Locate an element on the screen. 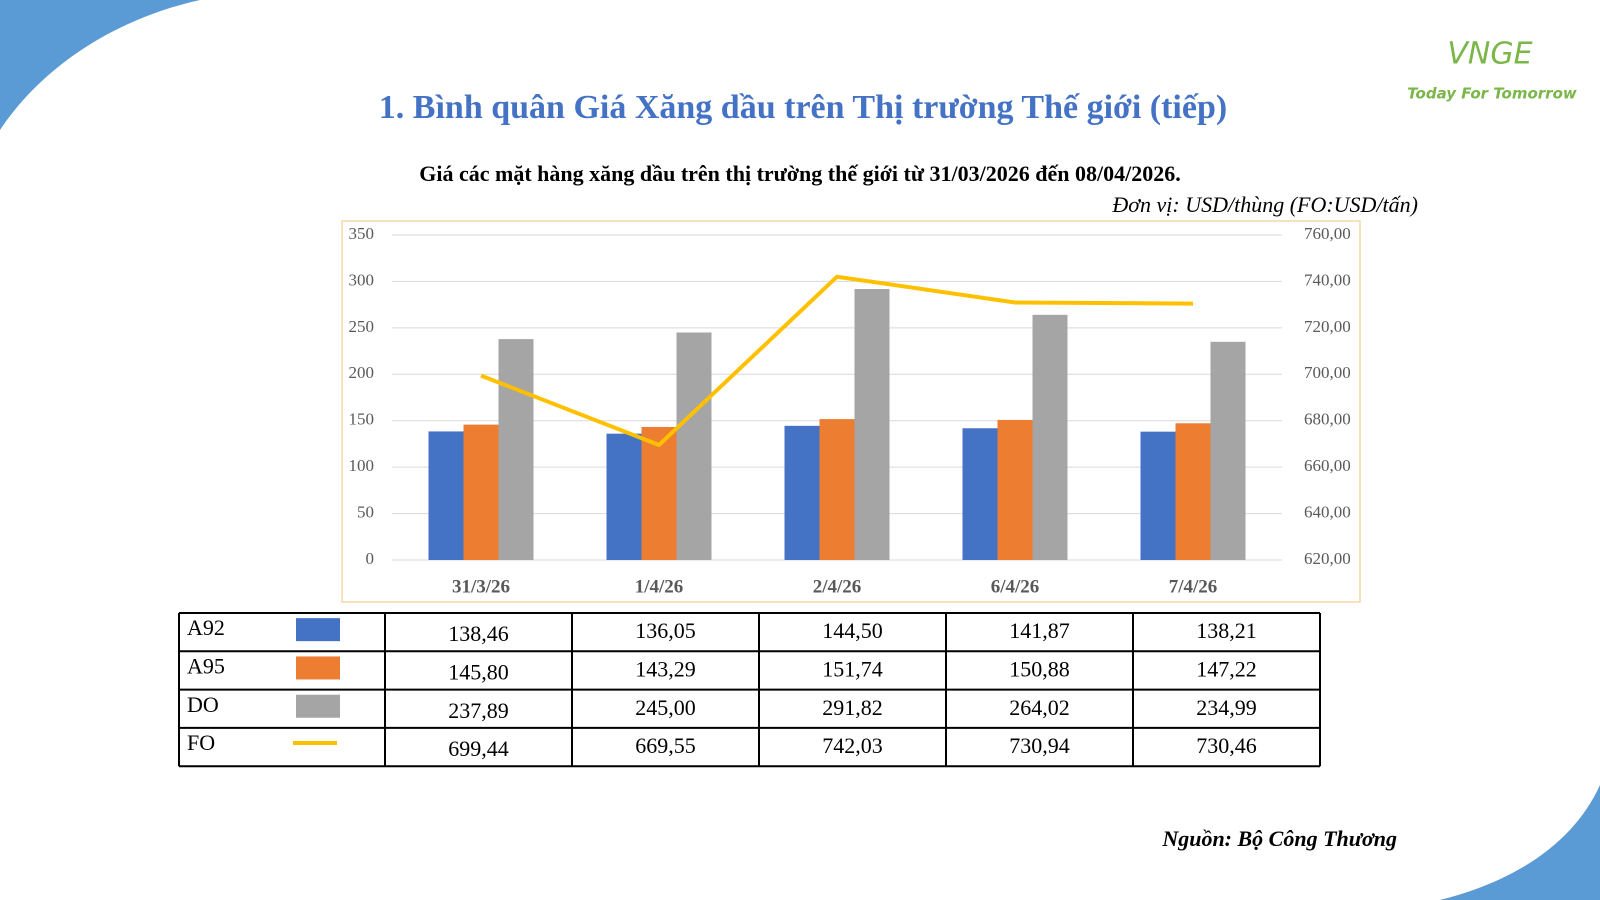  table-cell: 138,46 is located at coordinates (478, 633).